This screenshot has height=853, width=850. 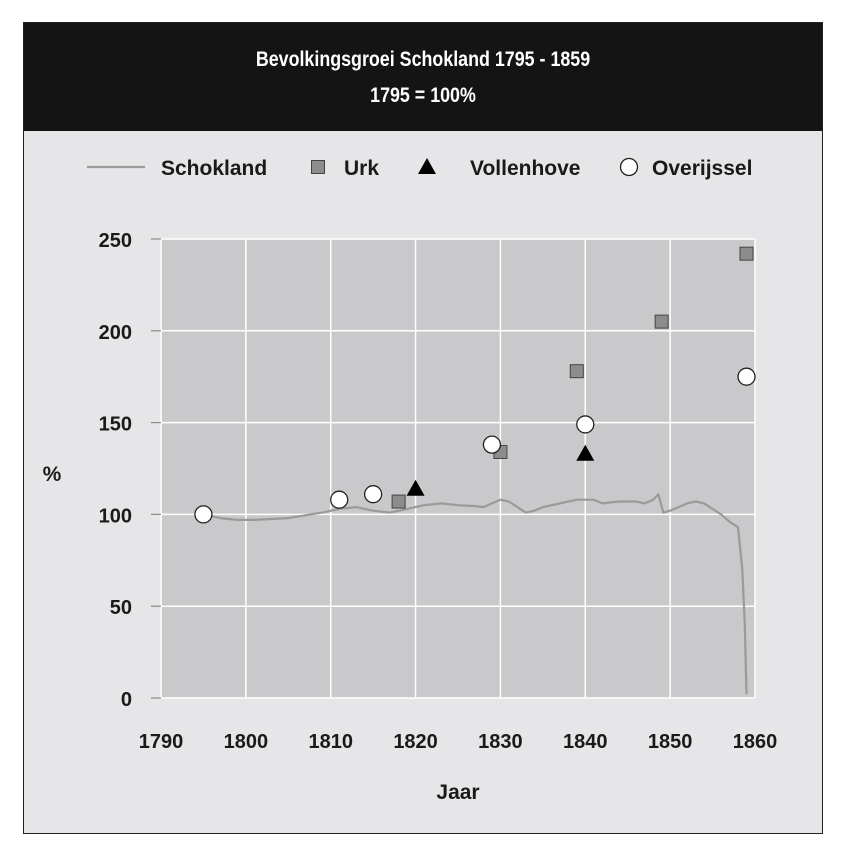 I want to click on x-tick-label: 1840, so click(x=585, y=742).